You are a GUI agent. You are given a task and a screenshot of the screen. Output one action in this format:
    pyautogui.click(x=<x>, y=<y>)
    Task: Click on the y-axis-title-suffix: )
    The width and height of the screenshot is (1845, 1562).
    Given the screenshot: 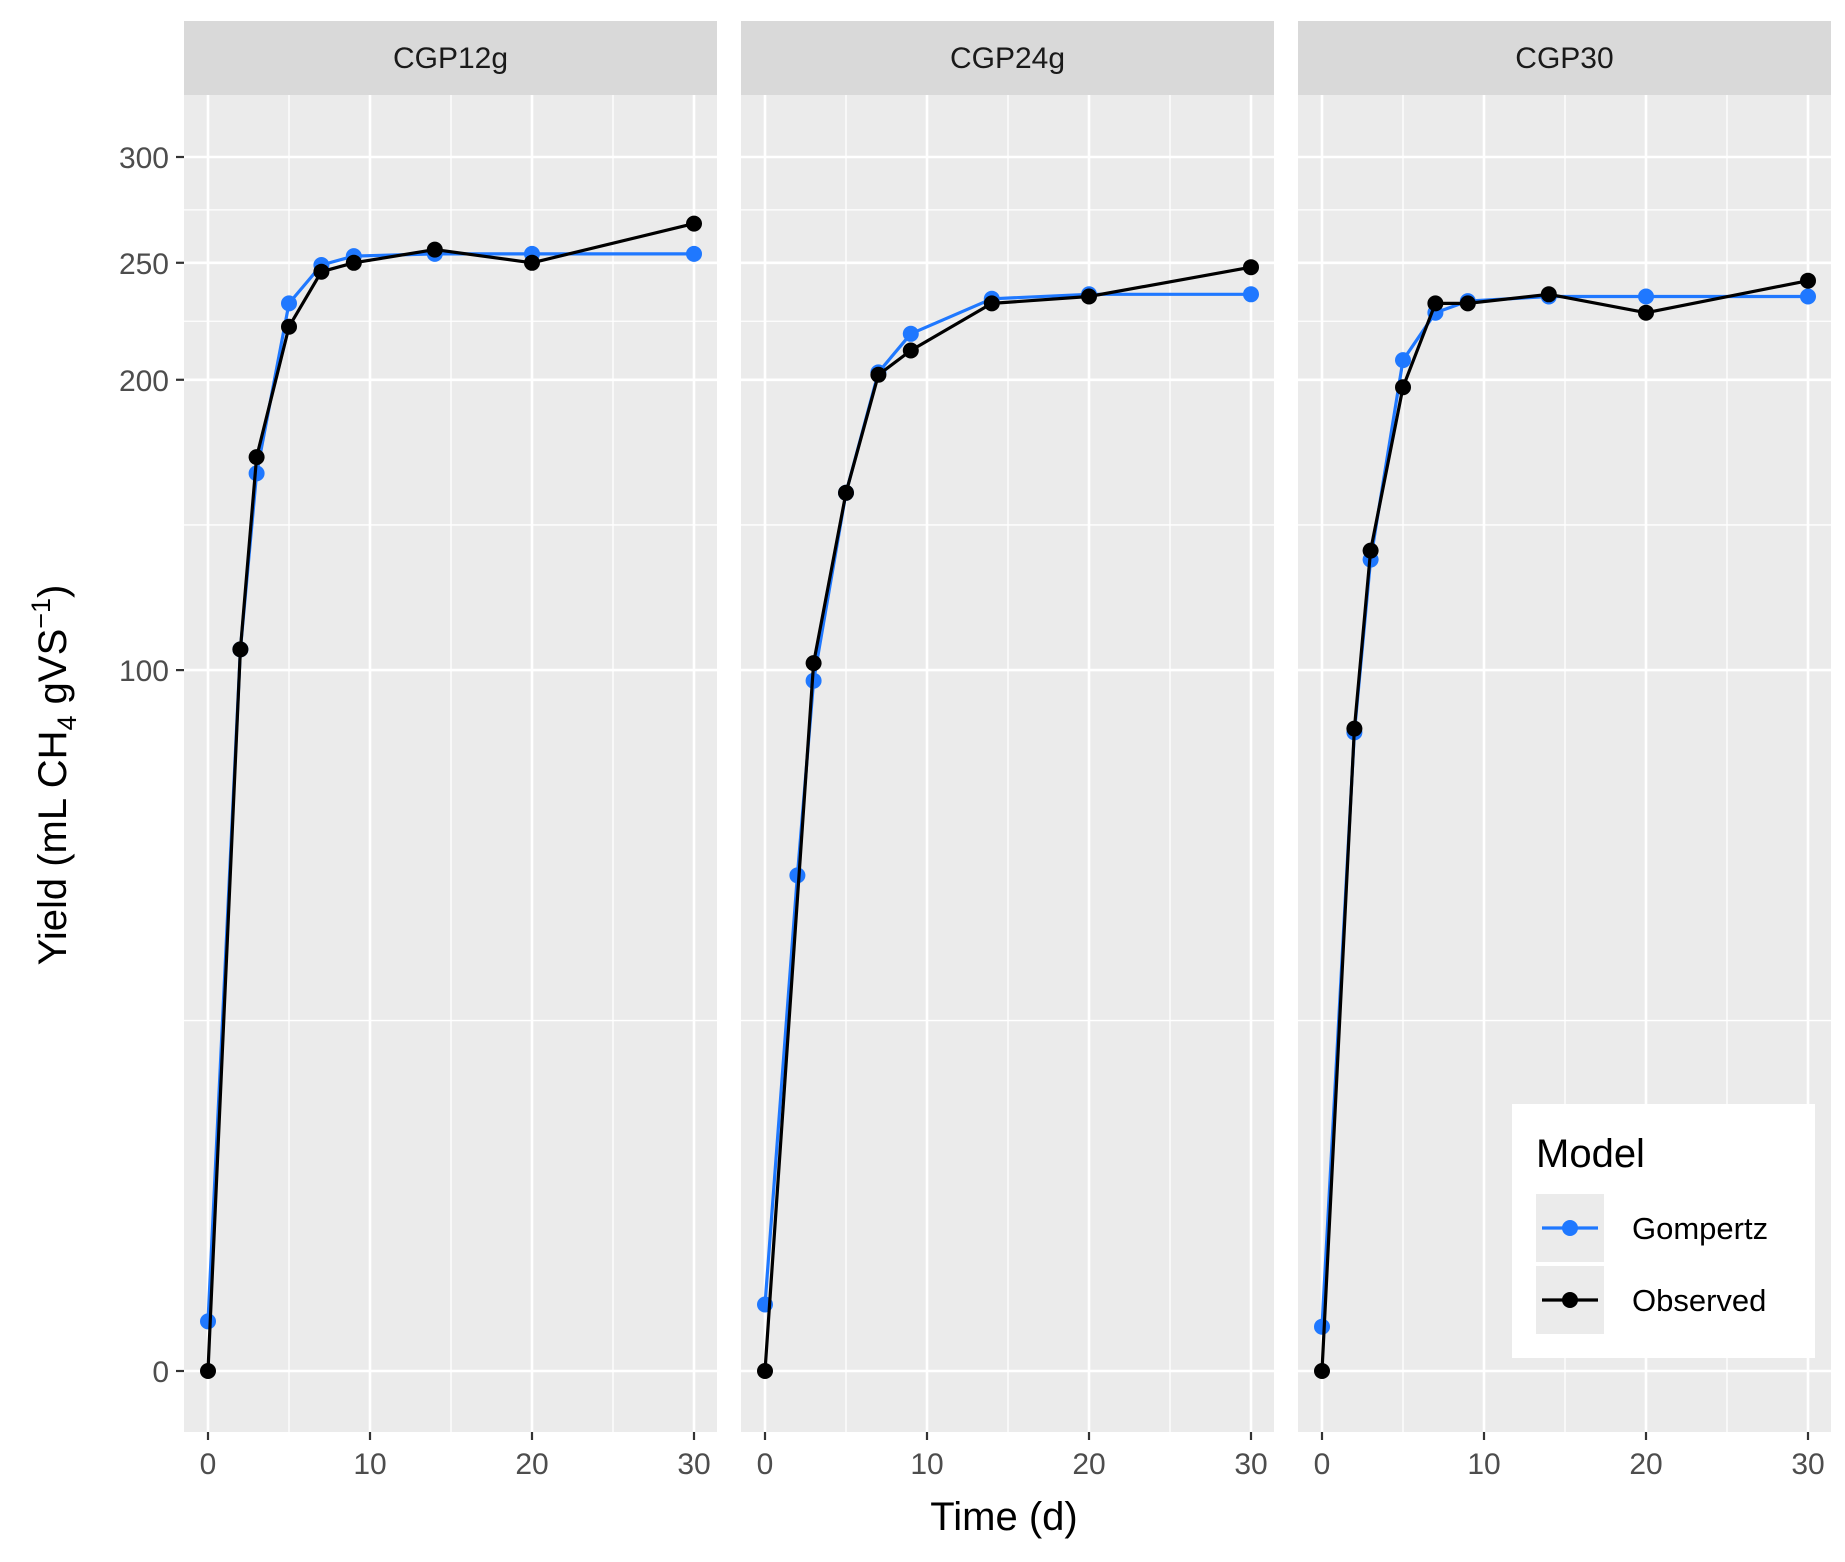 What is the action you would take?
    pyautogui.click(x=53, y=591)
    